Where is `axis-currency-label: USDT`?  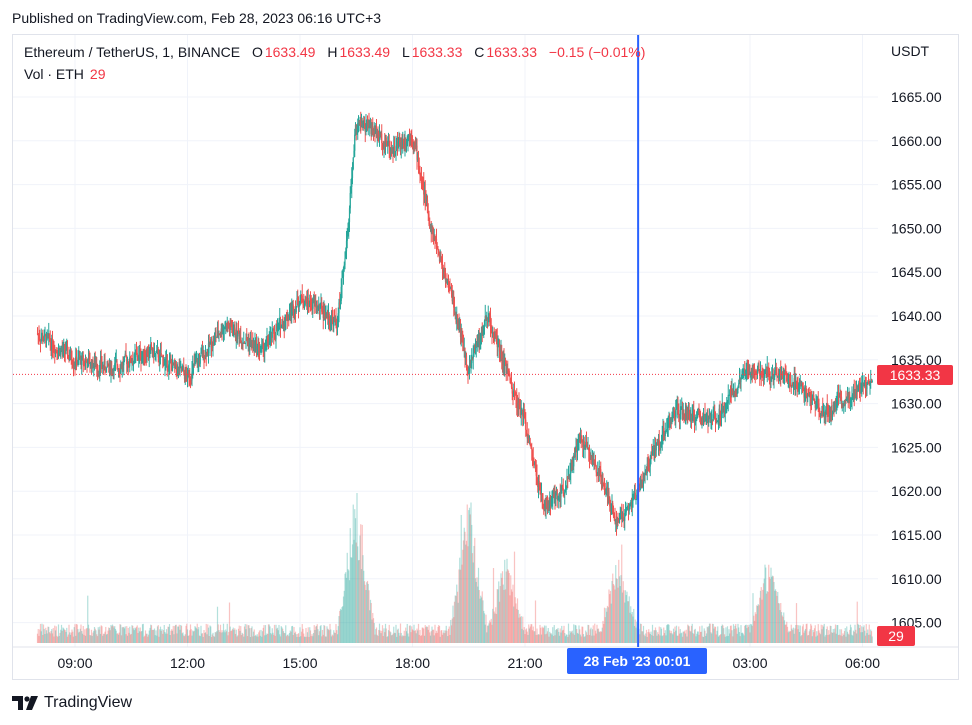 axis-currency-label: USDT is located at coordinates (910, 51).